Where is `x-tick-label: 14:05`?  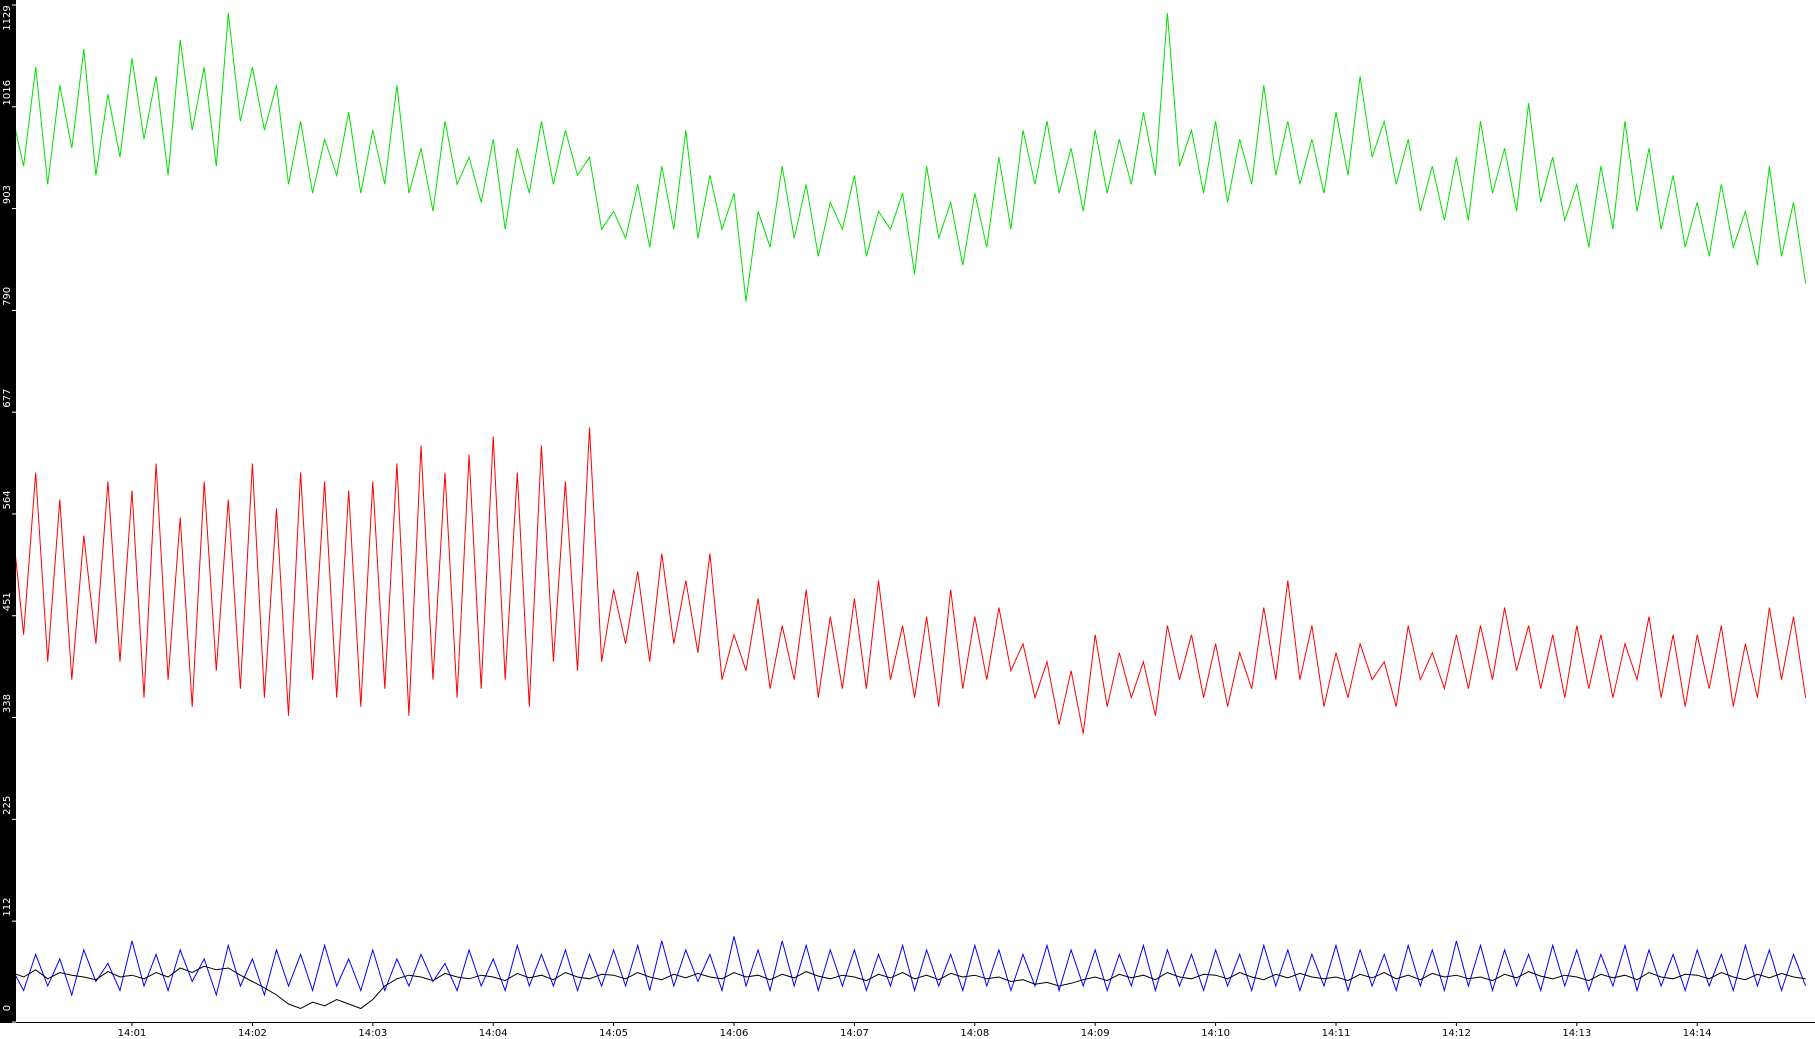 x-tick-label: 14:05 is located at coordinates (613, 1033).